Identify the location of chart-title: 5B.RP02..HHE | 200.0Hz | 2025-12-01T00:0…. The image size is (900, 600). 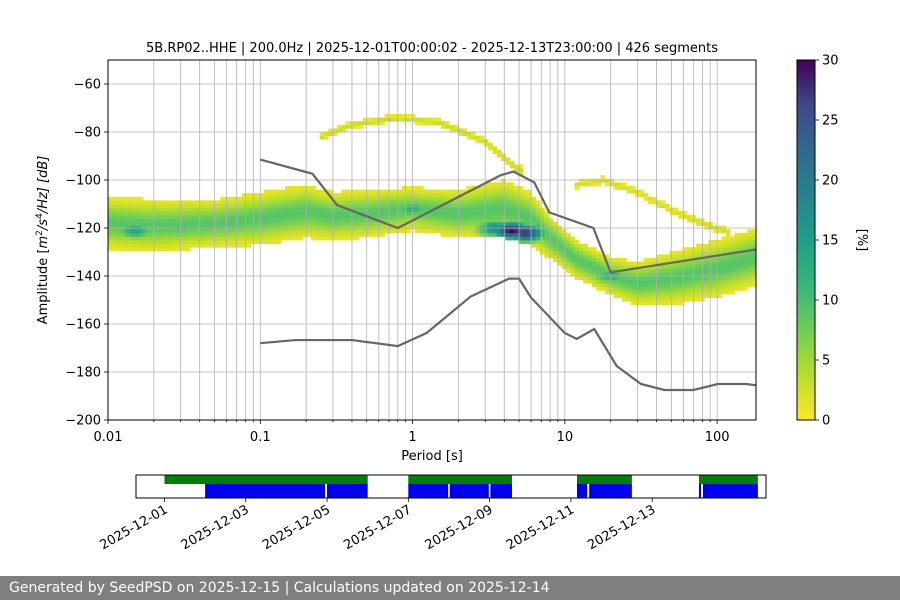
(432, 48).